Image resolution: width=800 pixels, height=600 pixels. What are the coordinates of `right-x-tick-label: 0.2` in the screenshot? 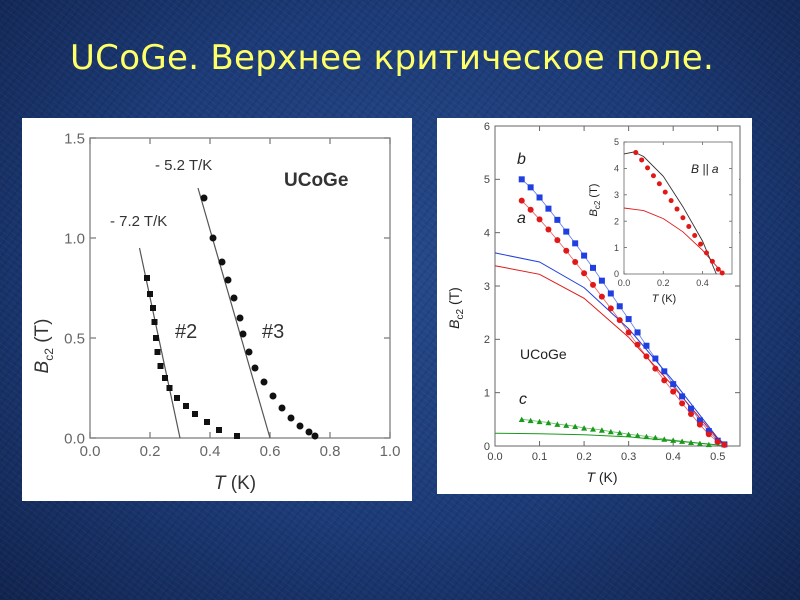 It's located at (583, 457).